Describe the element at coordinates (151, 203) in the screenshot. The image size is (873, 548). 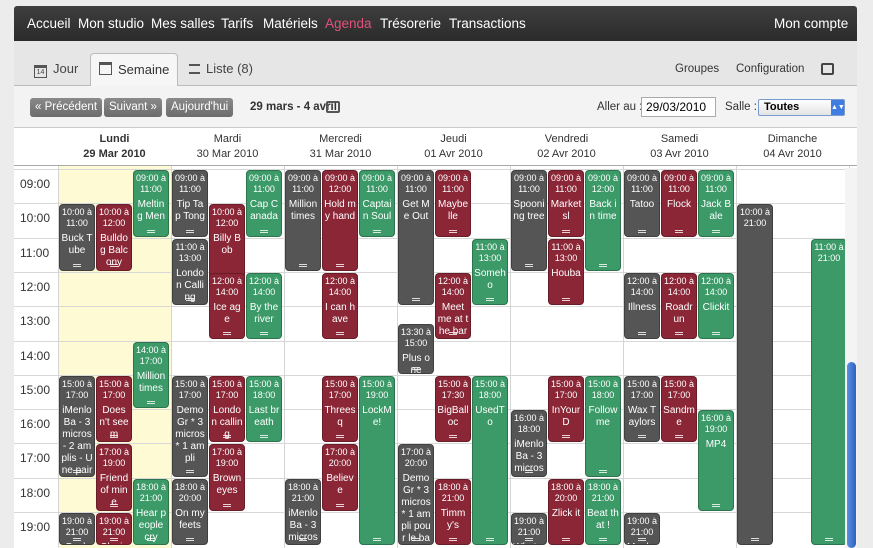
I see `calendar-event: 09:00 à 11:00 Melting Men` at that location.